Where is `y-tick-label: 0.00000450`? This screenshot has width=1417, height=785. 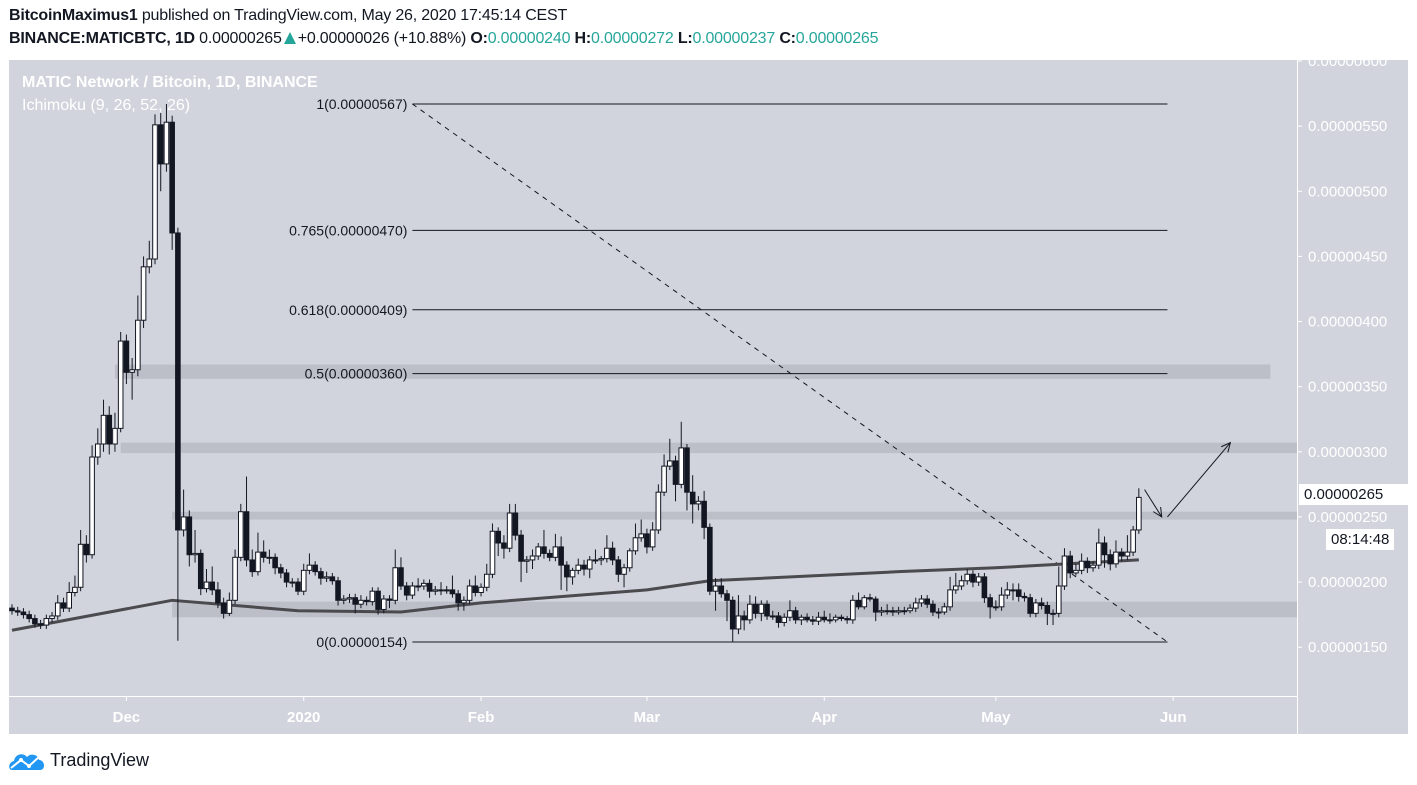
y-tick-label: 0.00000450 is located at coordinates (1347, 256).